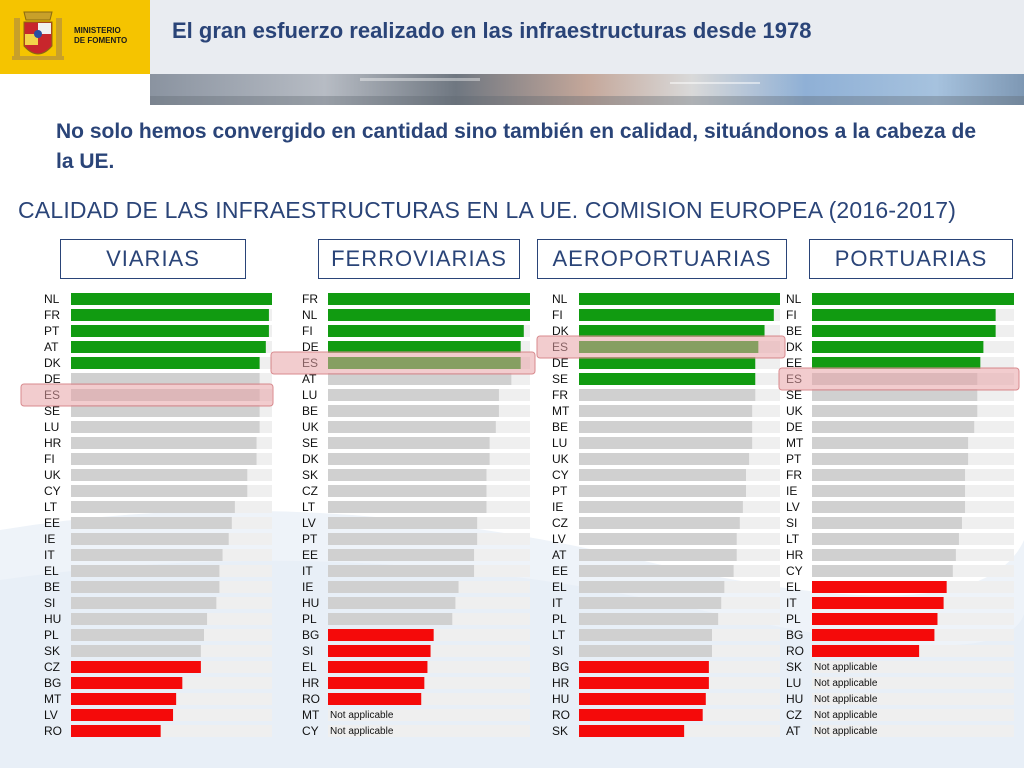 Image resolution: width=1024 pixels, height=768 pixels. I want to click on tick-label-ferroviarias-fr: FR, so click(310, 299).